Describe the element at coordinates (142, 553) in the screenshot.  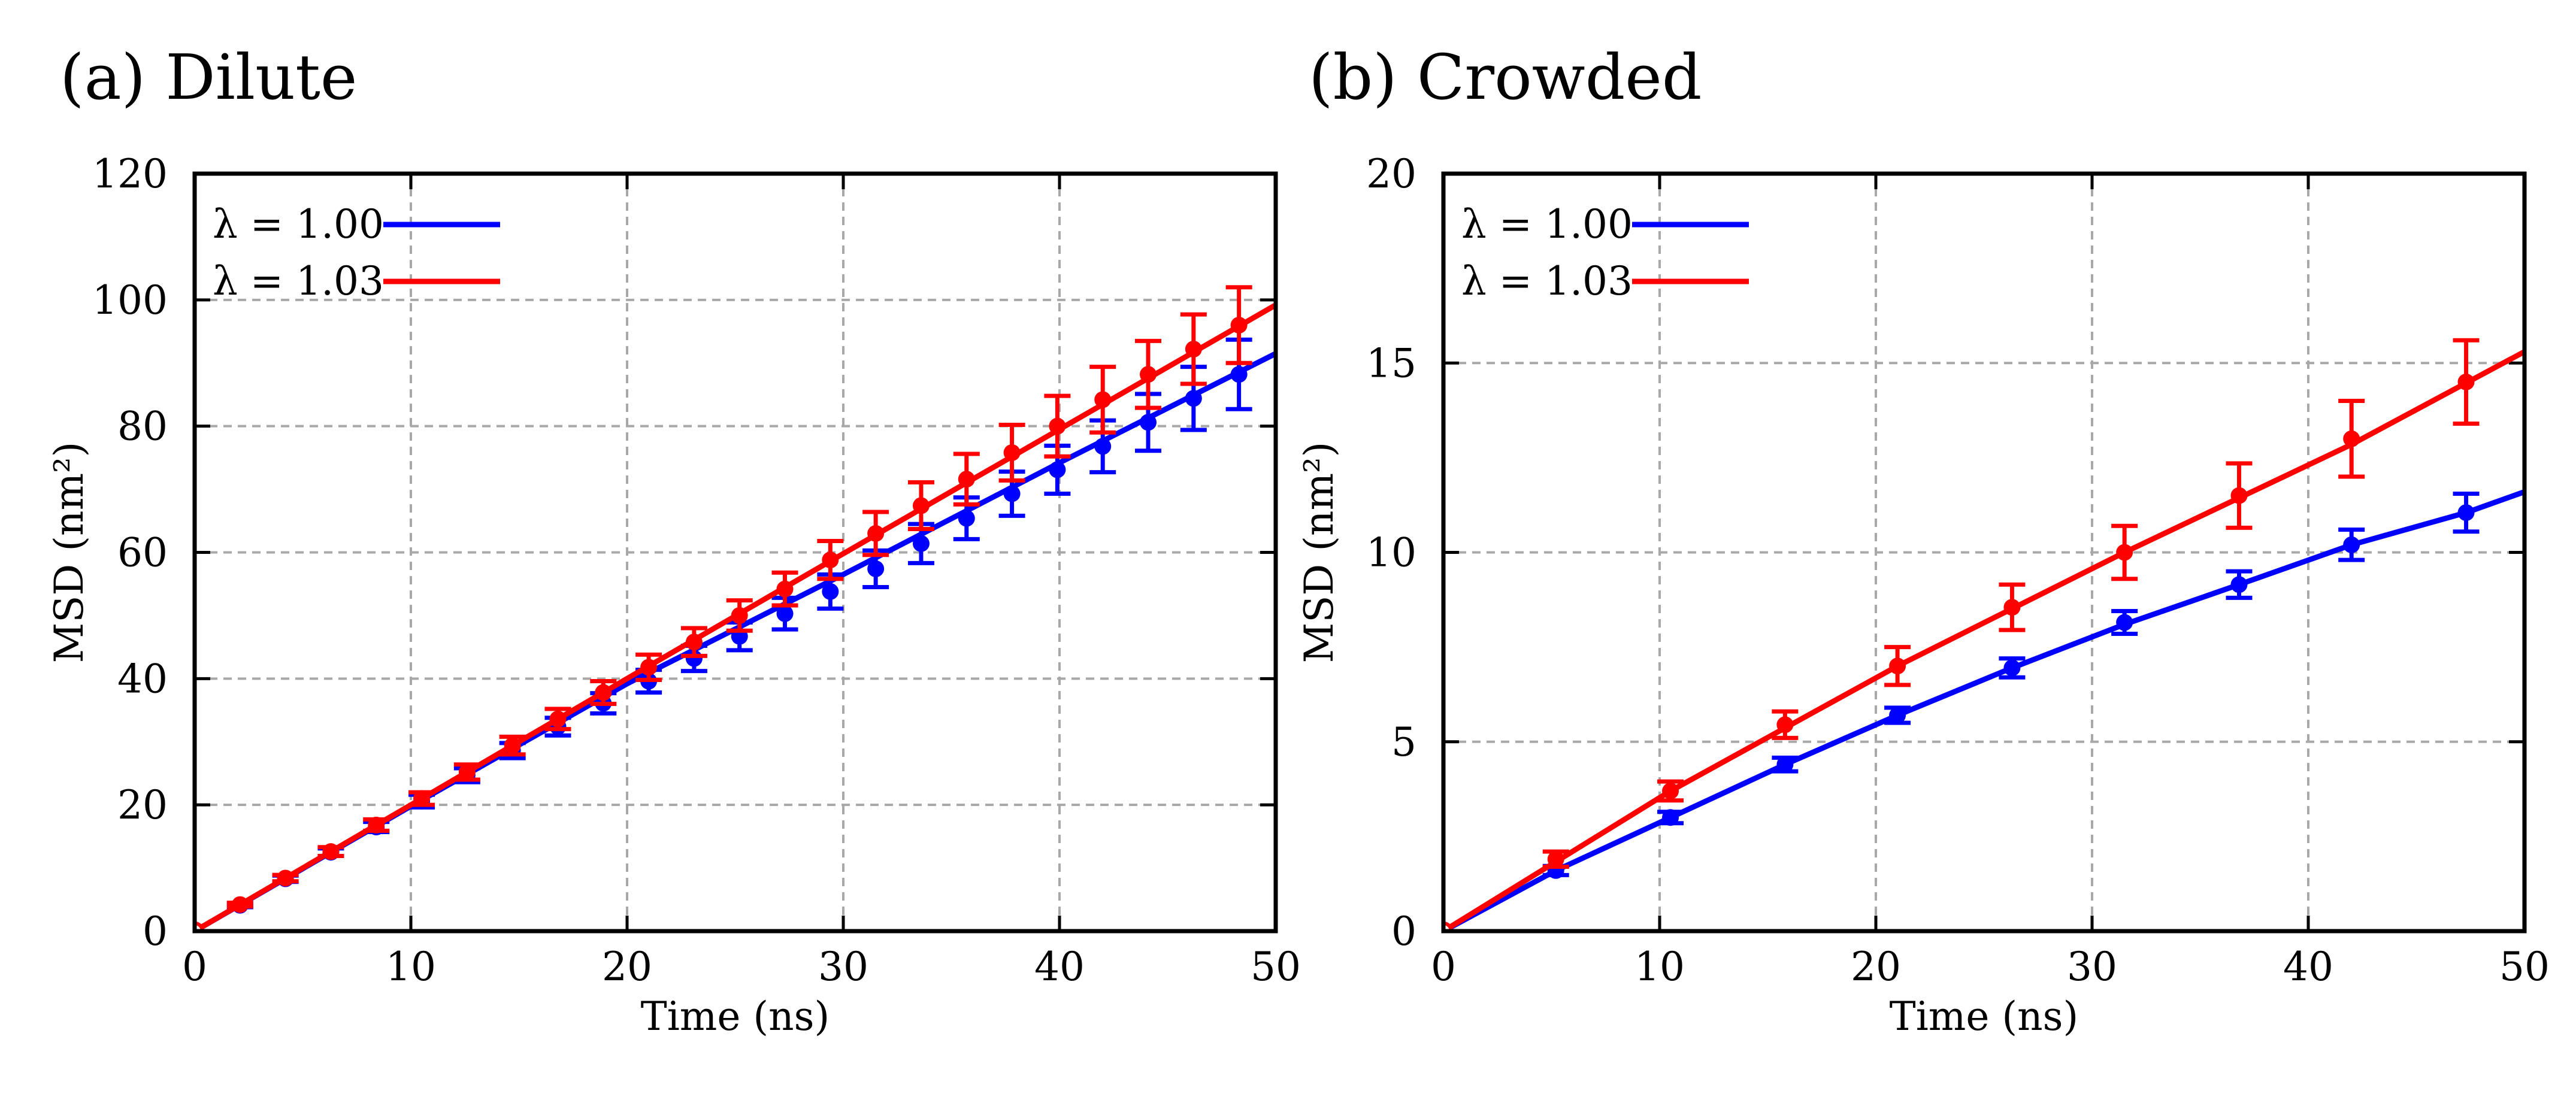
I see `y-tick-label: 60` at that location.